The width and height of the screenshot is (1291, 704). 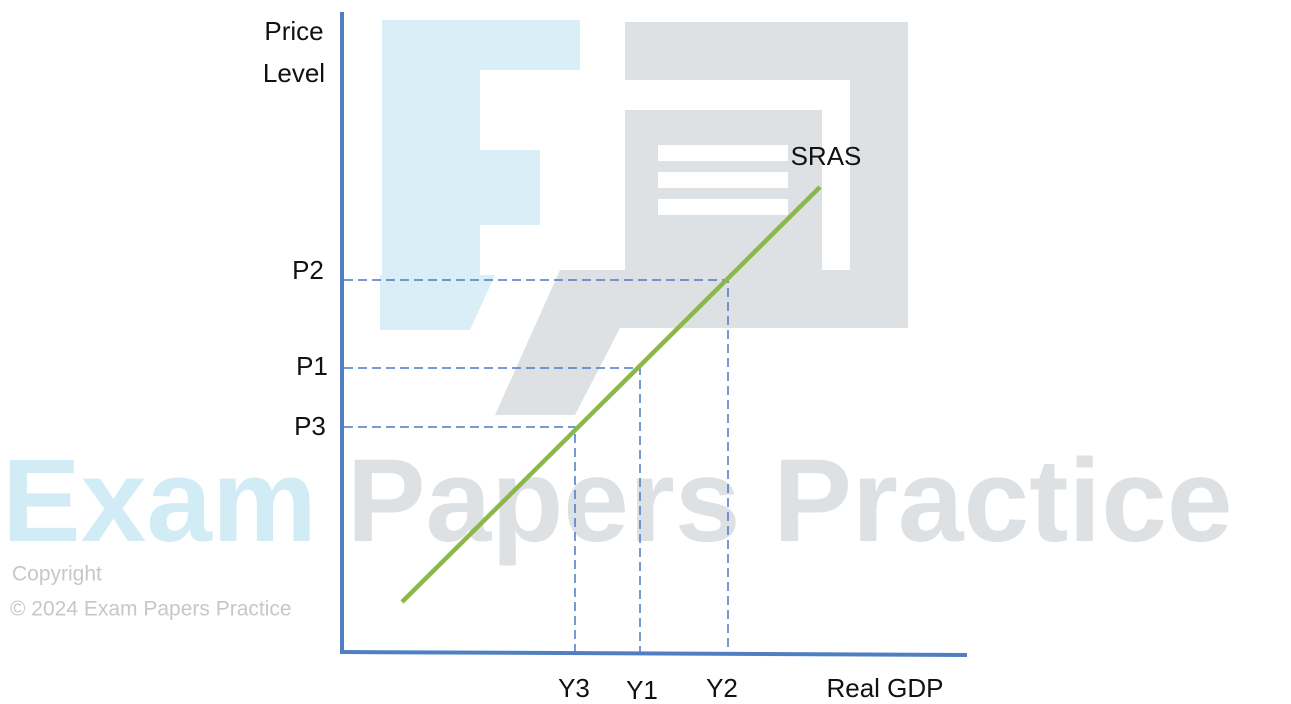 I want to click on output-level-label: Y2, so click(x=722, y=688).